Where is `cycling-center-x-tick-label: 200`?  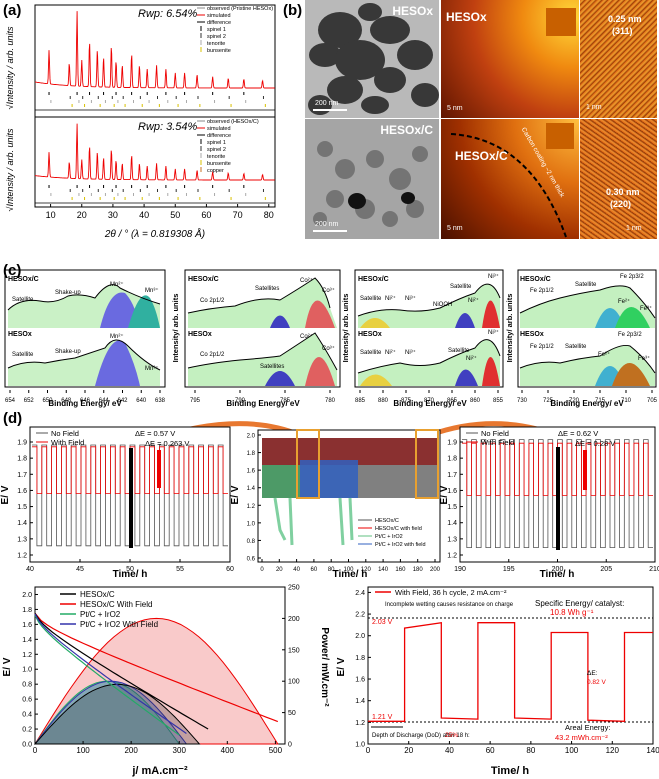 cycling-center-x-tick-label: 200 is located at coordinates (435, 570).